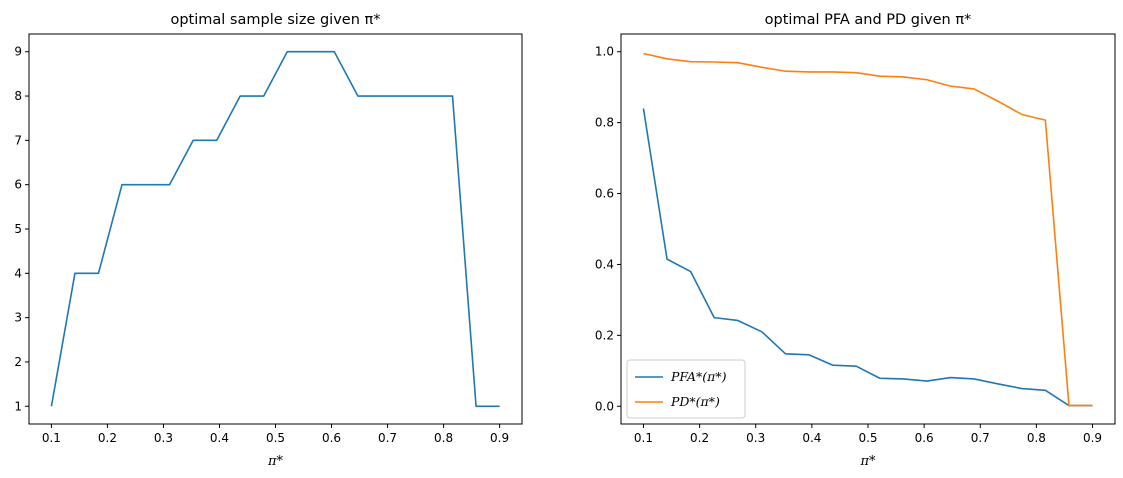 The width and height of the screenshot is (1123, 478). I want to click on y-tick-label: 6, so click(18, 185).